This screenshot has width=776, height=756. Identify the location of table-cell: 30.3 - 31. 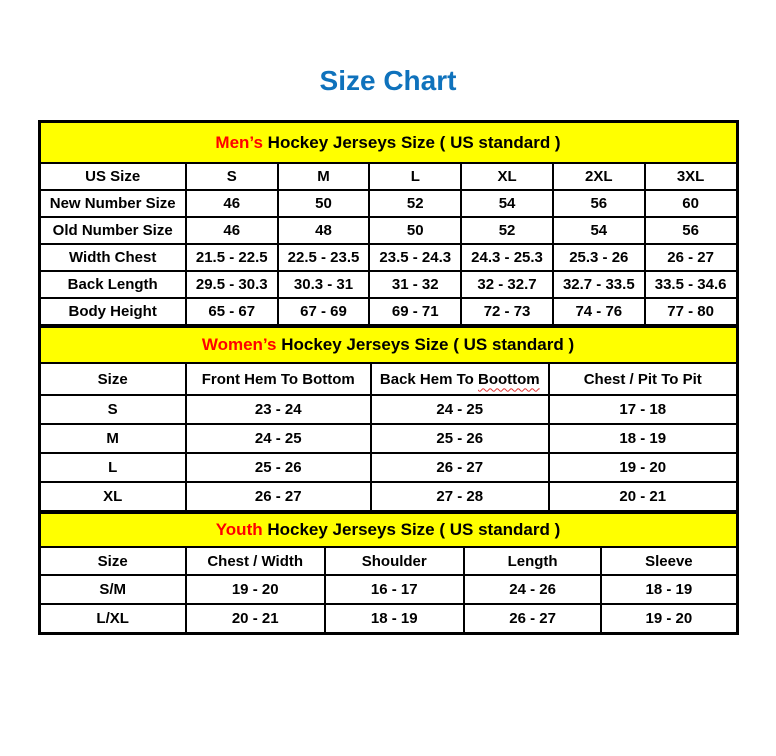
(323, 284).